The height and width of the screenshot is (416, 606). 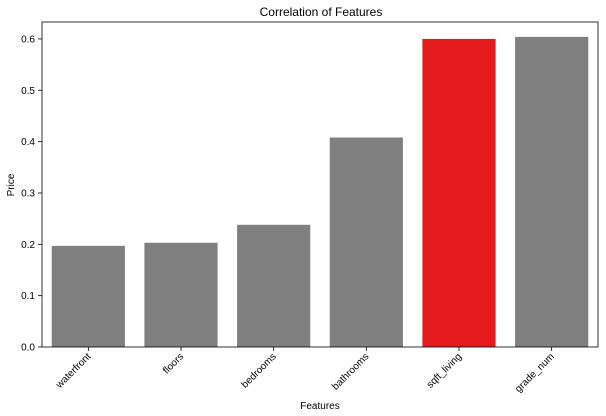 I want to click on bar-sqft-living, so click(x=459, y=192).